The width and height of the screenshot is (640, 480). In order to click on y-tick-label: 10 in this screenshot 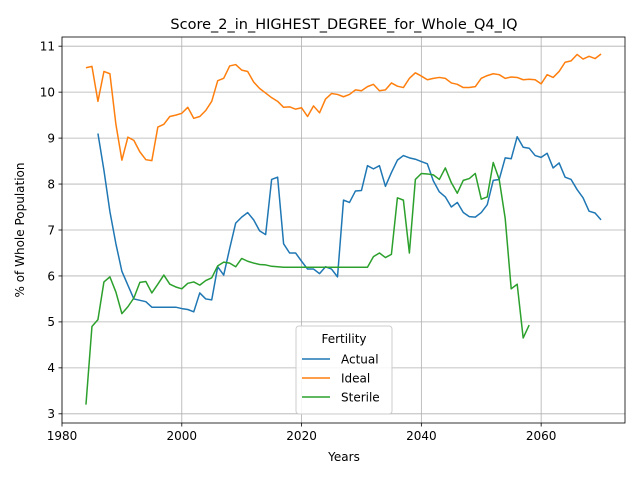, I will do `click(47, 92)`.